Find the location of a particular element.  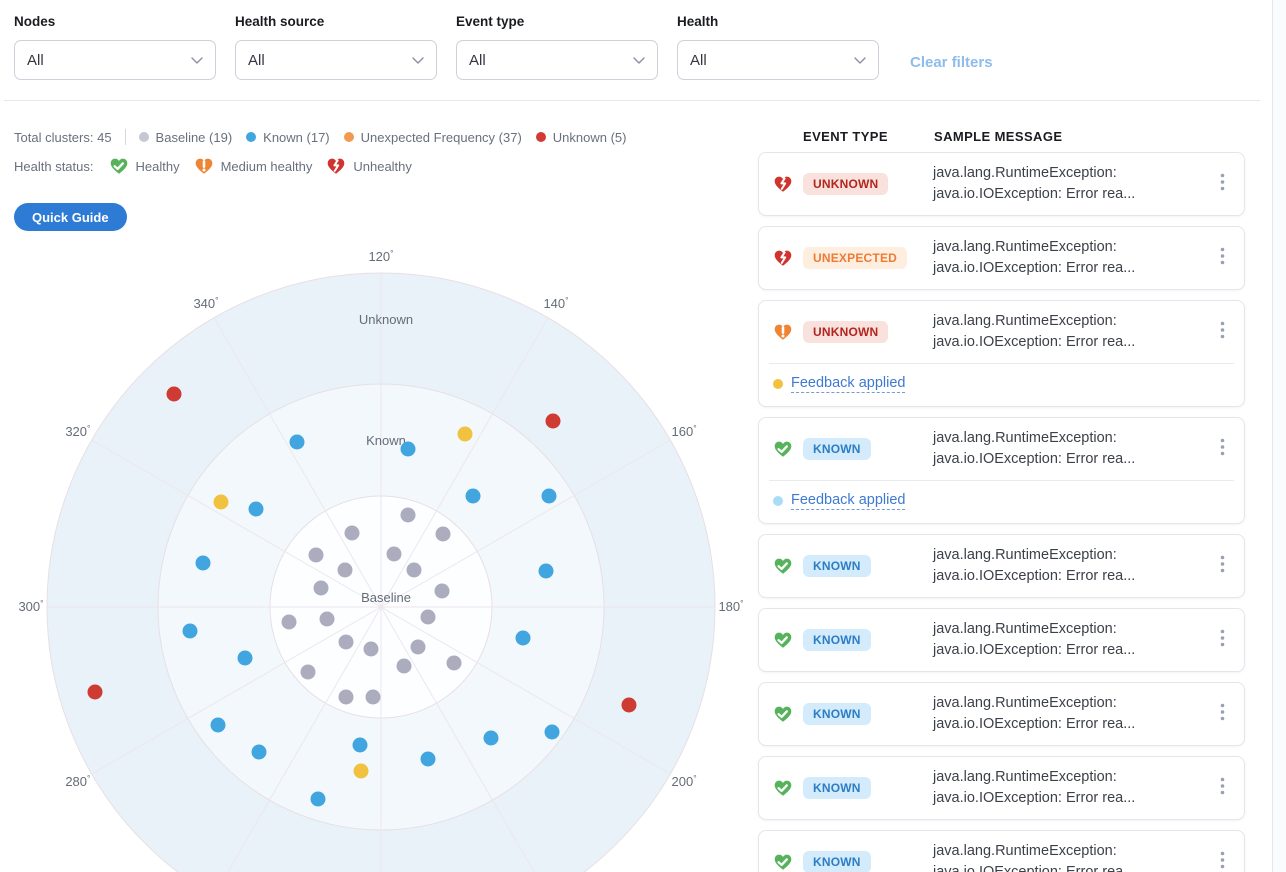

legend-item: Unexpected Frequency (37) is located at coordinates (432, 137).